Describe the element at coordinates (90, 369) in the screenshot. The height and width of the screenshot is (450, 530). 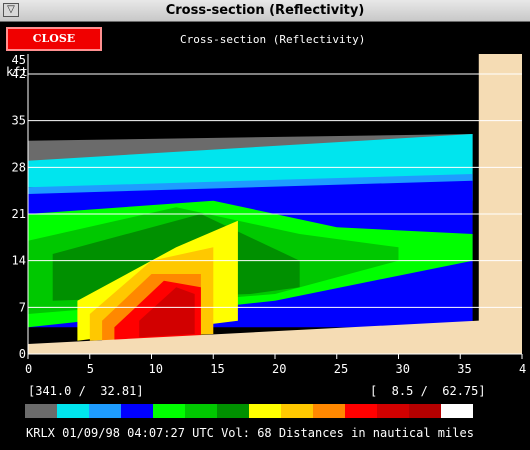
I see `x-tick-label: 5` at that location.